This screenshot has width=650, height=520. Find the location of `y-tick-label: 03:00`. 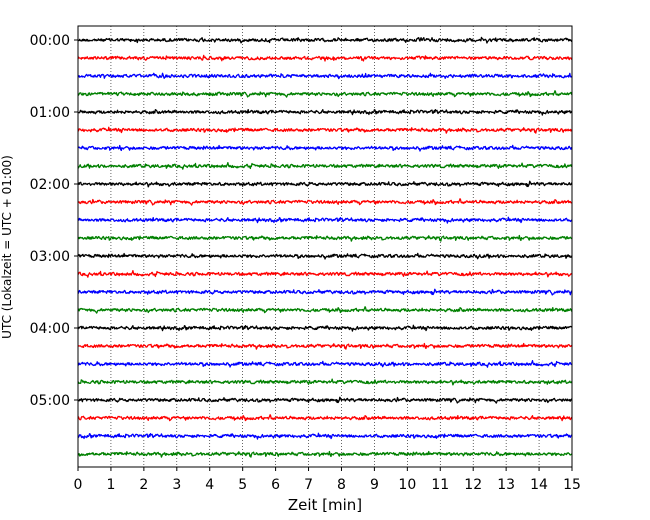

y-tick-label: 03:00 is located at coordinates (50, 257).